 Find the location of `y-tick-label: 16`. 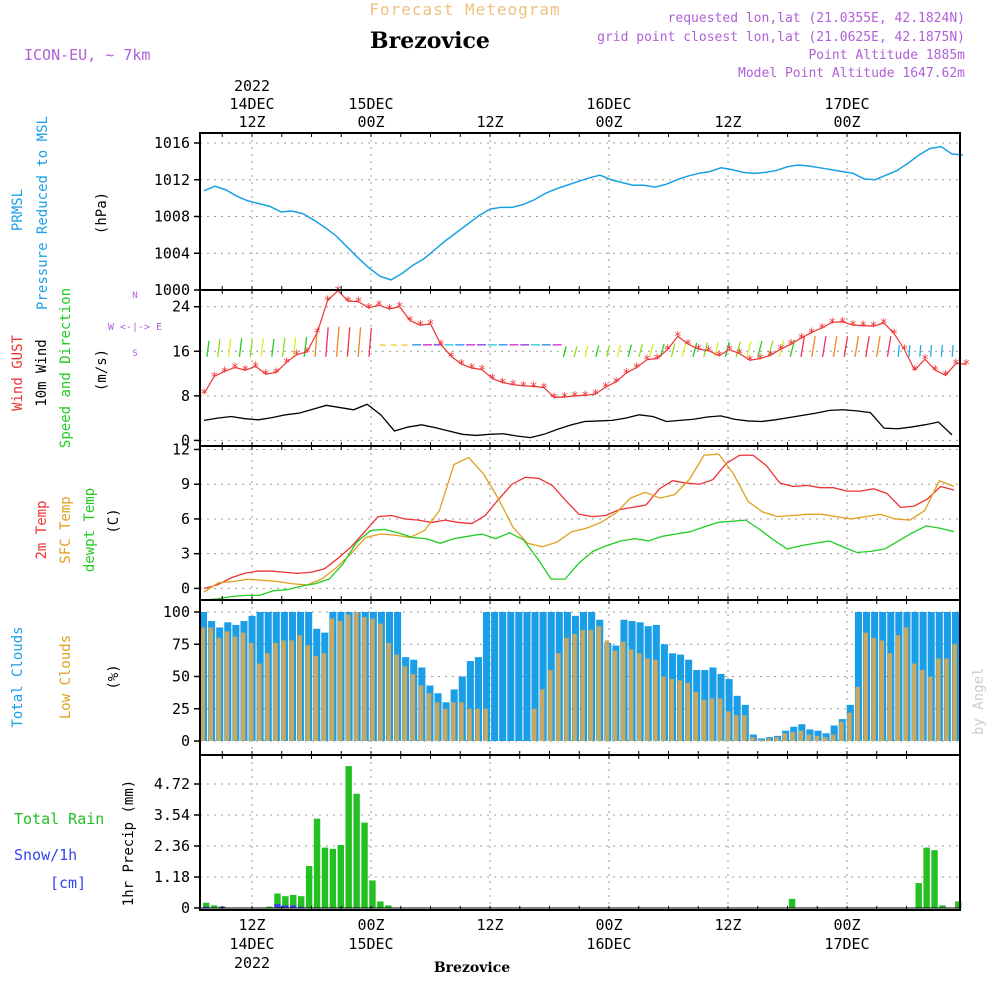

y-tick-label: 16 is located at coordinates (181, 351).